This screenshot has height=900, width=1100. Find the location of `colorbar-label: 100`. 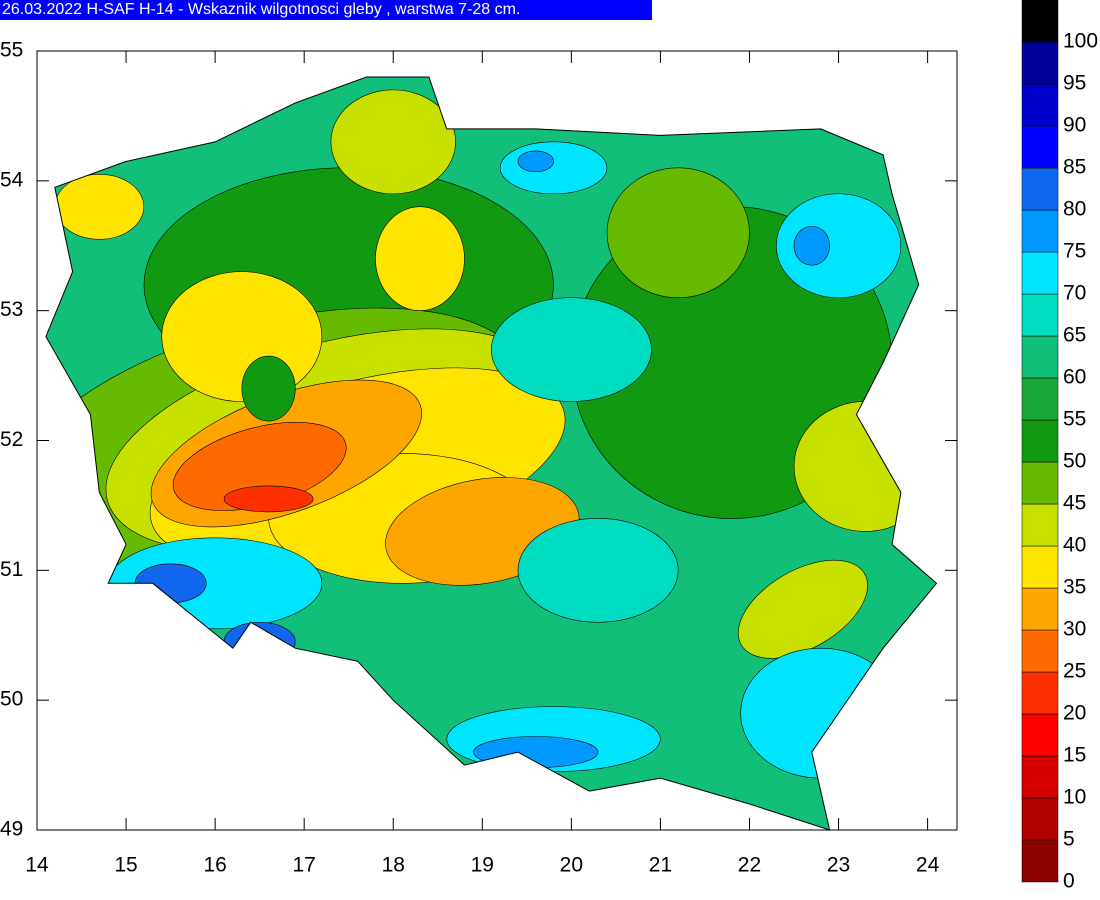

colorbar-label: 100 is located at coordinates (1080, 41).